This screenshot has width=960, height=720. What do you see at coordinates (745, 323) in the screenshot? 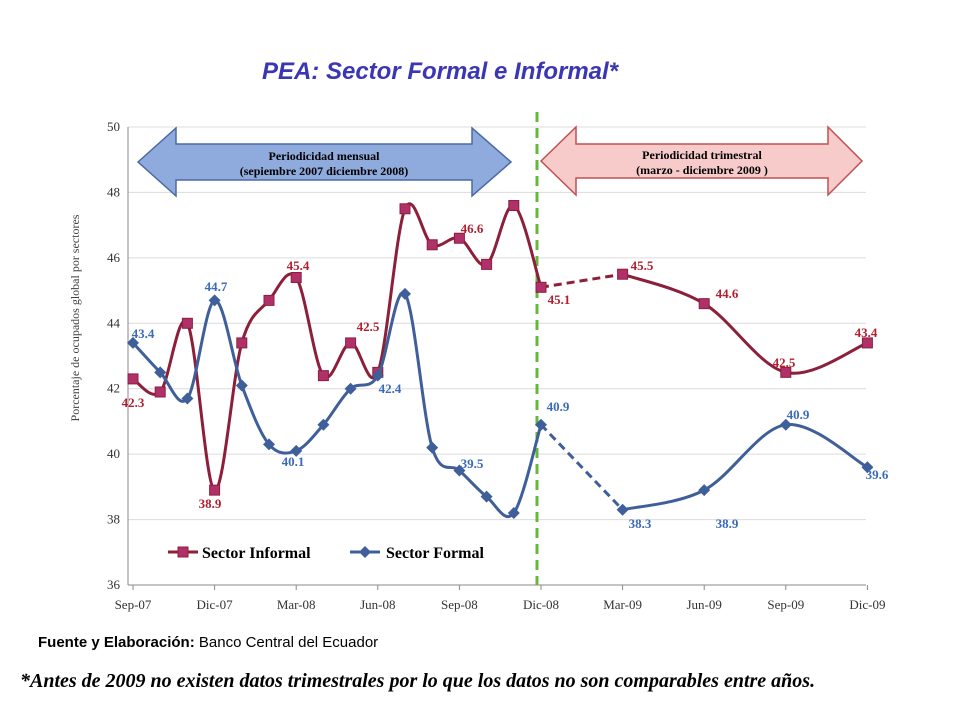
I see `informal-quarterly-line` at bounding box center [745, 323].